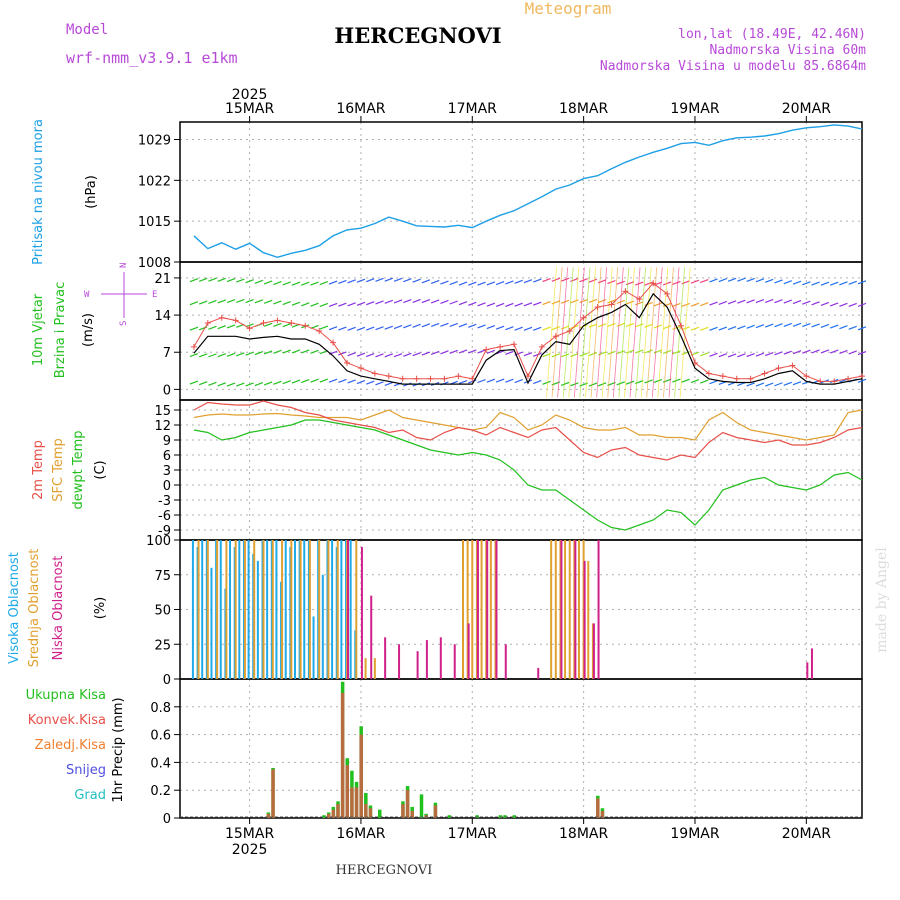 This screenshot has height=900, width=900. What do you see at coordinates (164, 516) in the screenshot?
I see `y-tick-label: -6` at bounding box center [164, 516].